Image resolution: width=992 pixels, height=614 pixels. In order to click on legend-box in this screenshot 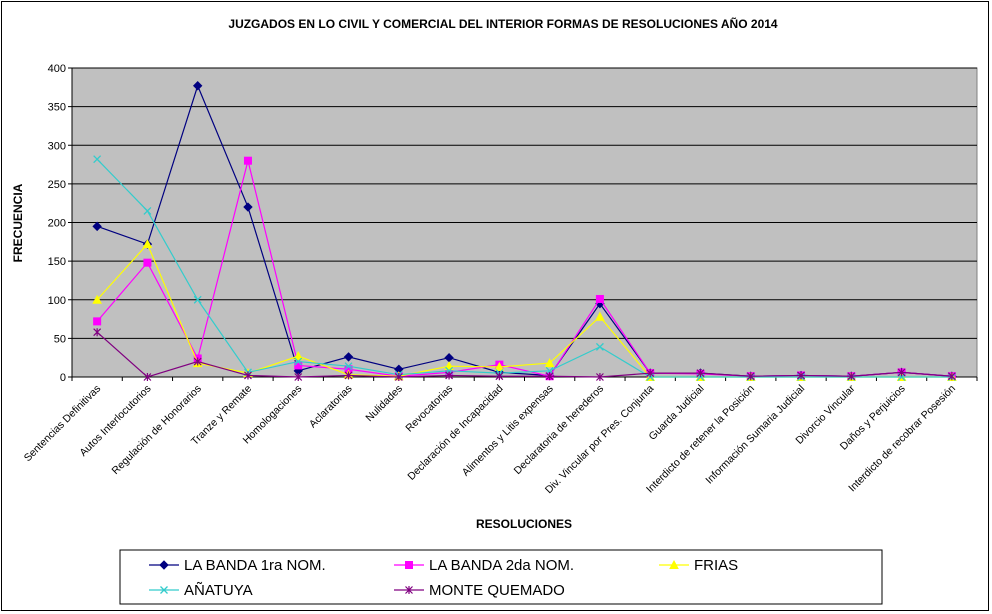, I will do `click(501, 577)`.